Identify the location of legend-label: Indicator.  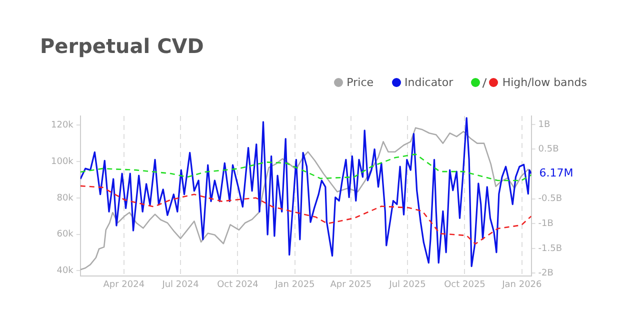
(429, 82).